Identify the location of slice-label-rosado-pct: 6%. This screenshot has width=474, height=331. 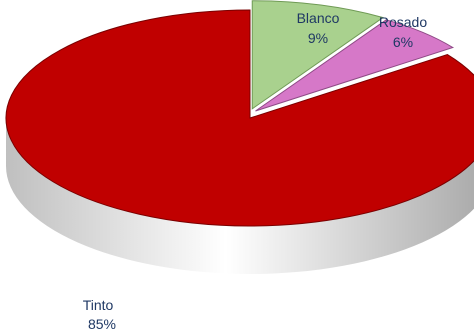
(403, 42).